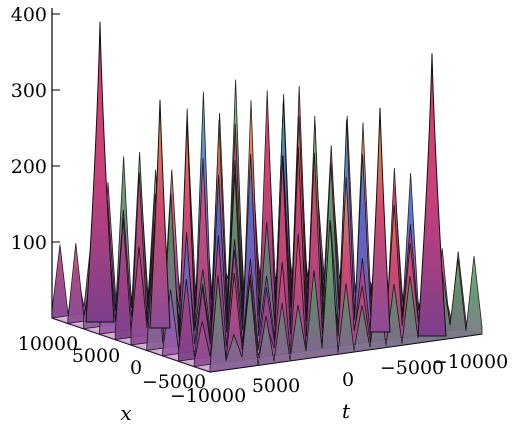 The image size is (515, 426). I want to click on left-inner-peak, so click(160, 214).